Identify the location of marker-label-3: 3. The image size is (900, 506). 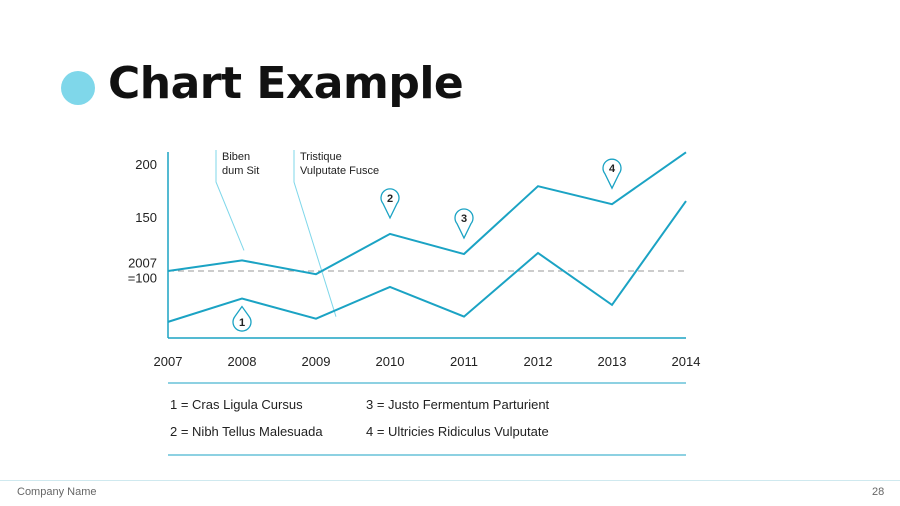
(464, 219).